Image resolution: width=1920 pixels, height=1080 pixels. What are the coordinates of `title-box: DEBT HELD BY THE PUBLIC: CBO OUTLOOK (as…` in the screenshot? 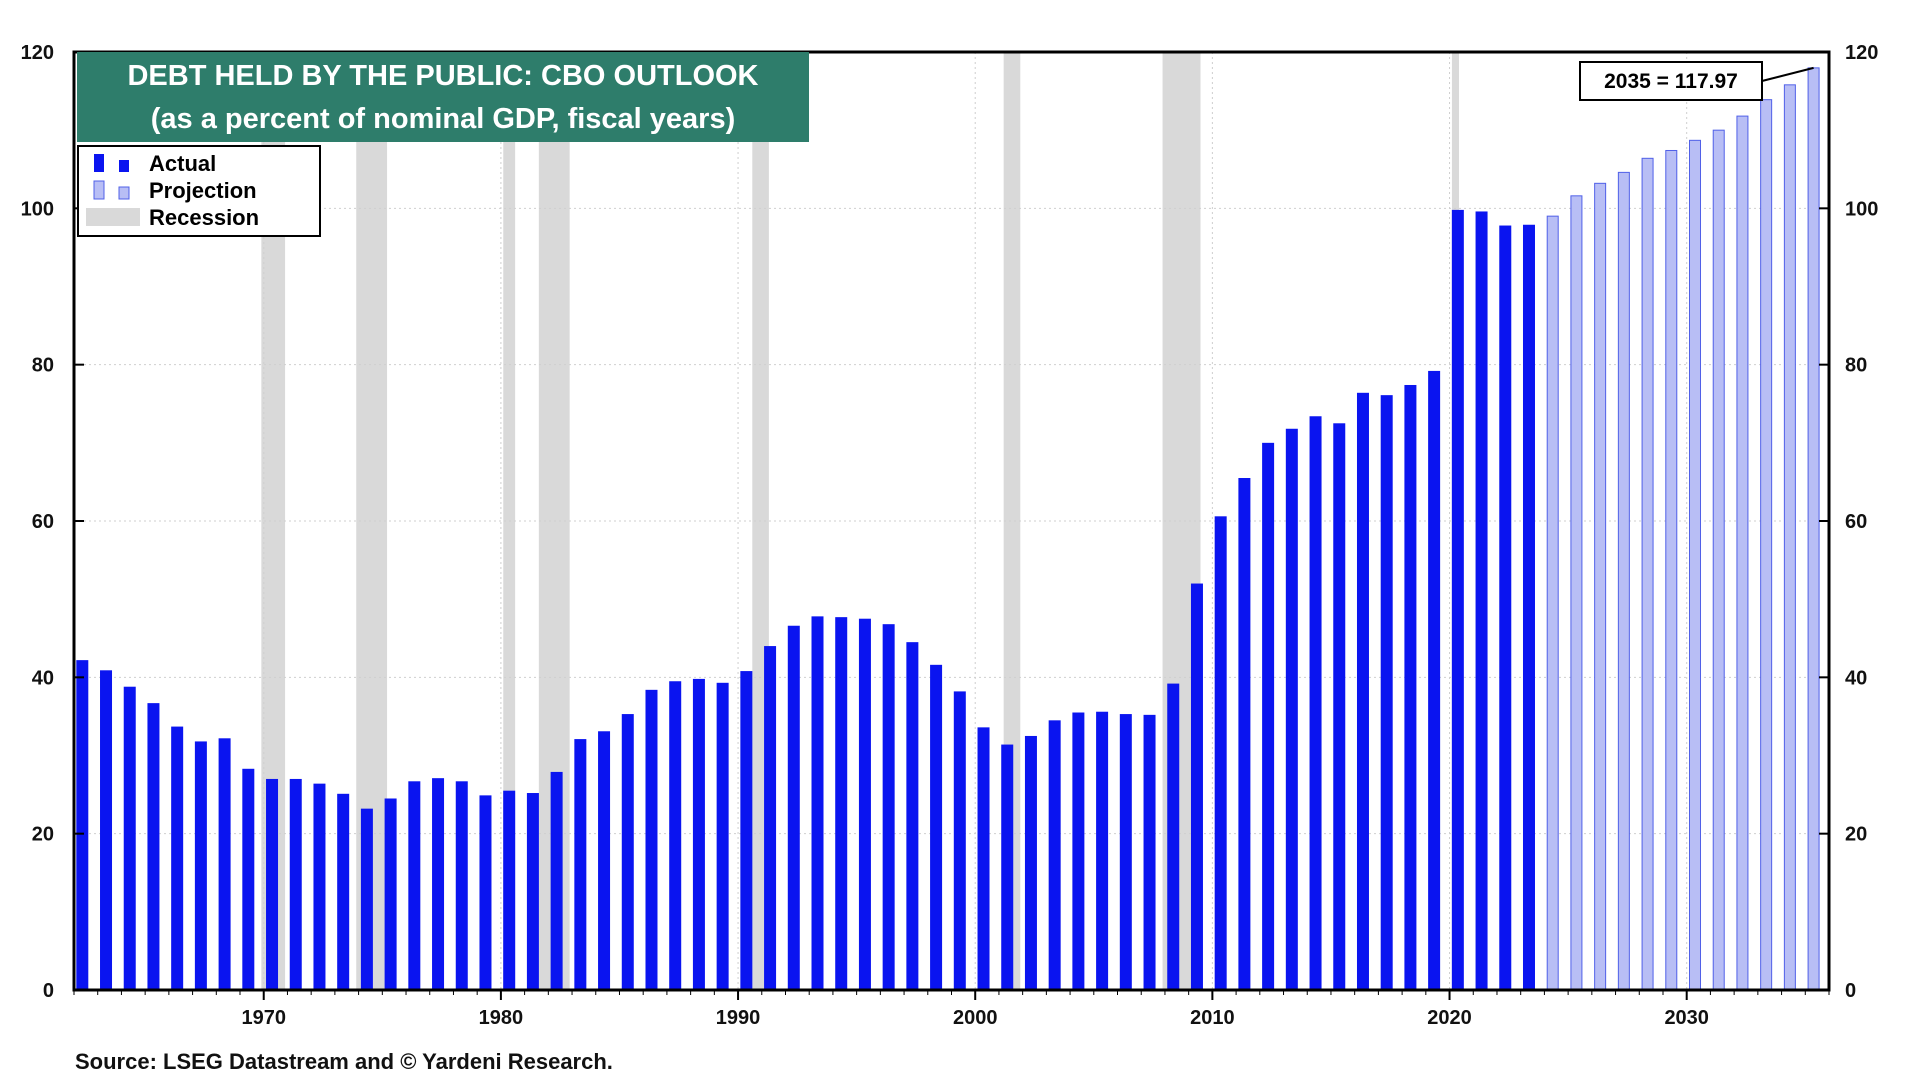 It's located at (443, 97).